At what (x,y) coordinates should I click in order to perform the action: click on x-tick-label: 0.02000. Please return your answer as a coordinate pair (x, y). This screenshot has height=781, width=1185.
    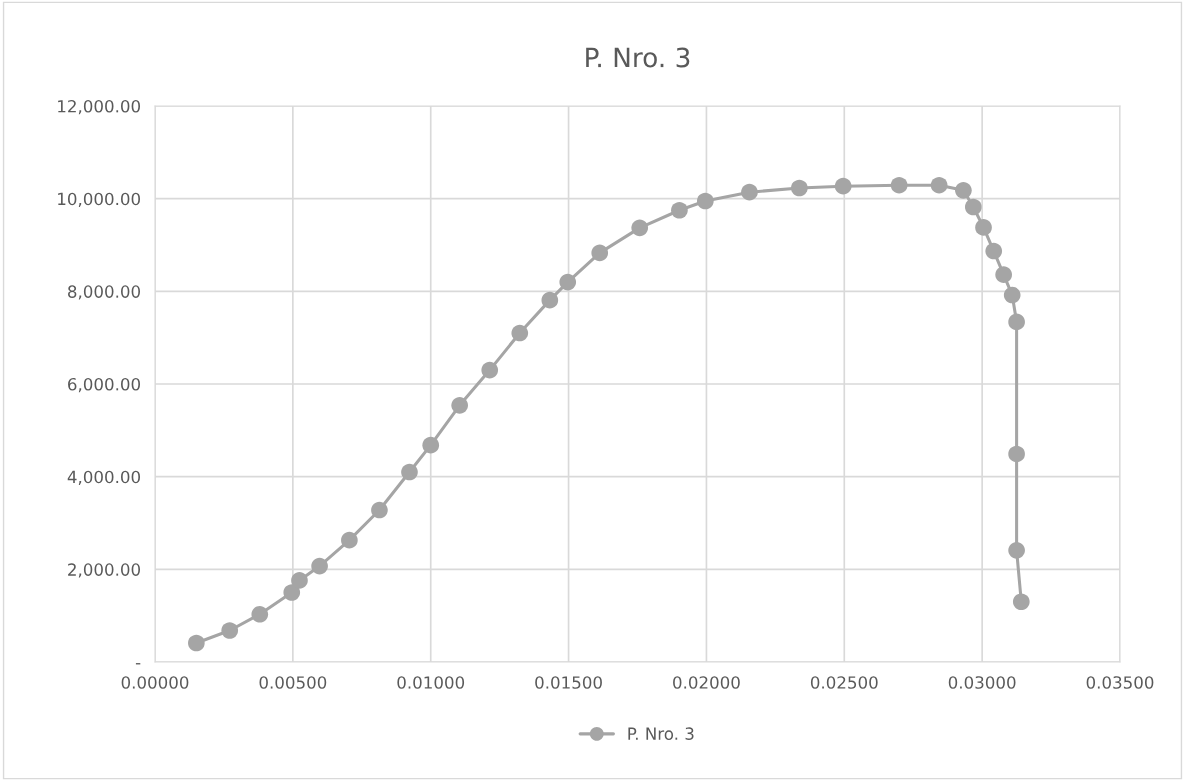
    Looking at the image, I should click on (706, 682).